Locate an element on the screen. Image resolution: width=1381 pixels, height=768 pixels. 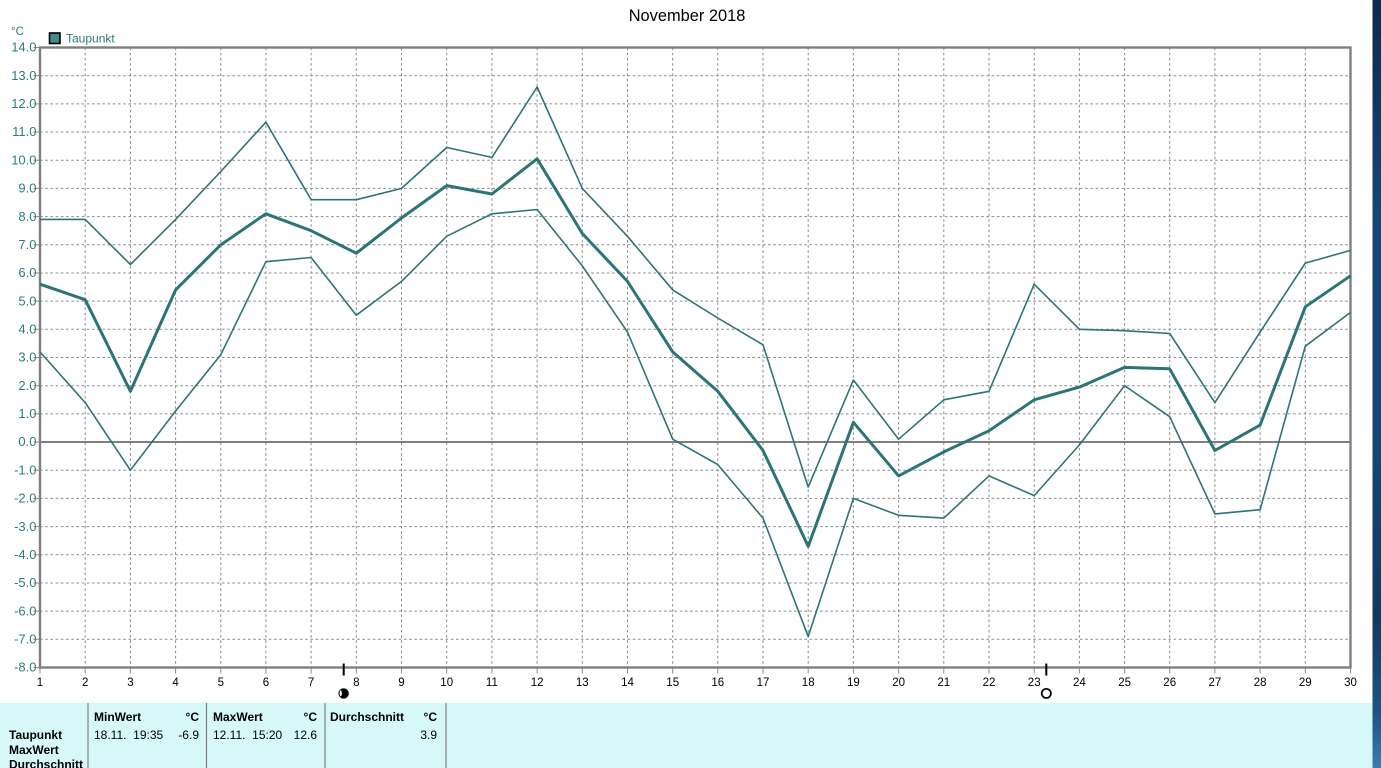
svg-text: 13 is located at coordinates (582, 683).